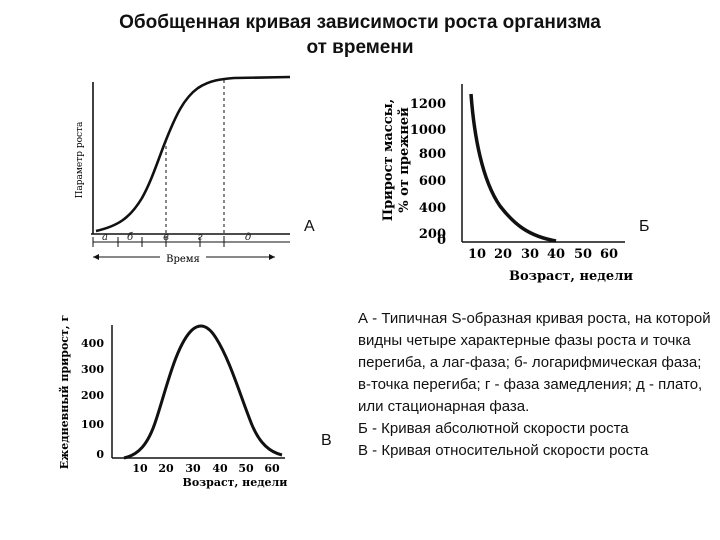  What do you see at coordinates (158, 242) in the screenshot?
I see `panel-a-phase-ticks` at bounding box center [158, 242].